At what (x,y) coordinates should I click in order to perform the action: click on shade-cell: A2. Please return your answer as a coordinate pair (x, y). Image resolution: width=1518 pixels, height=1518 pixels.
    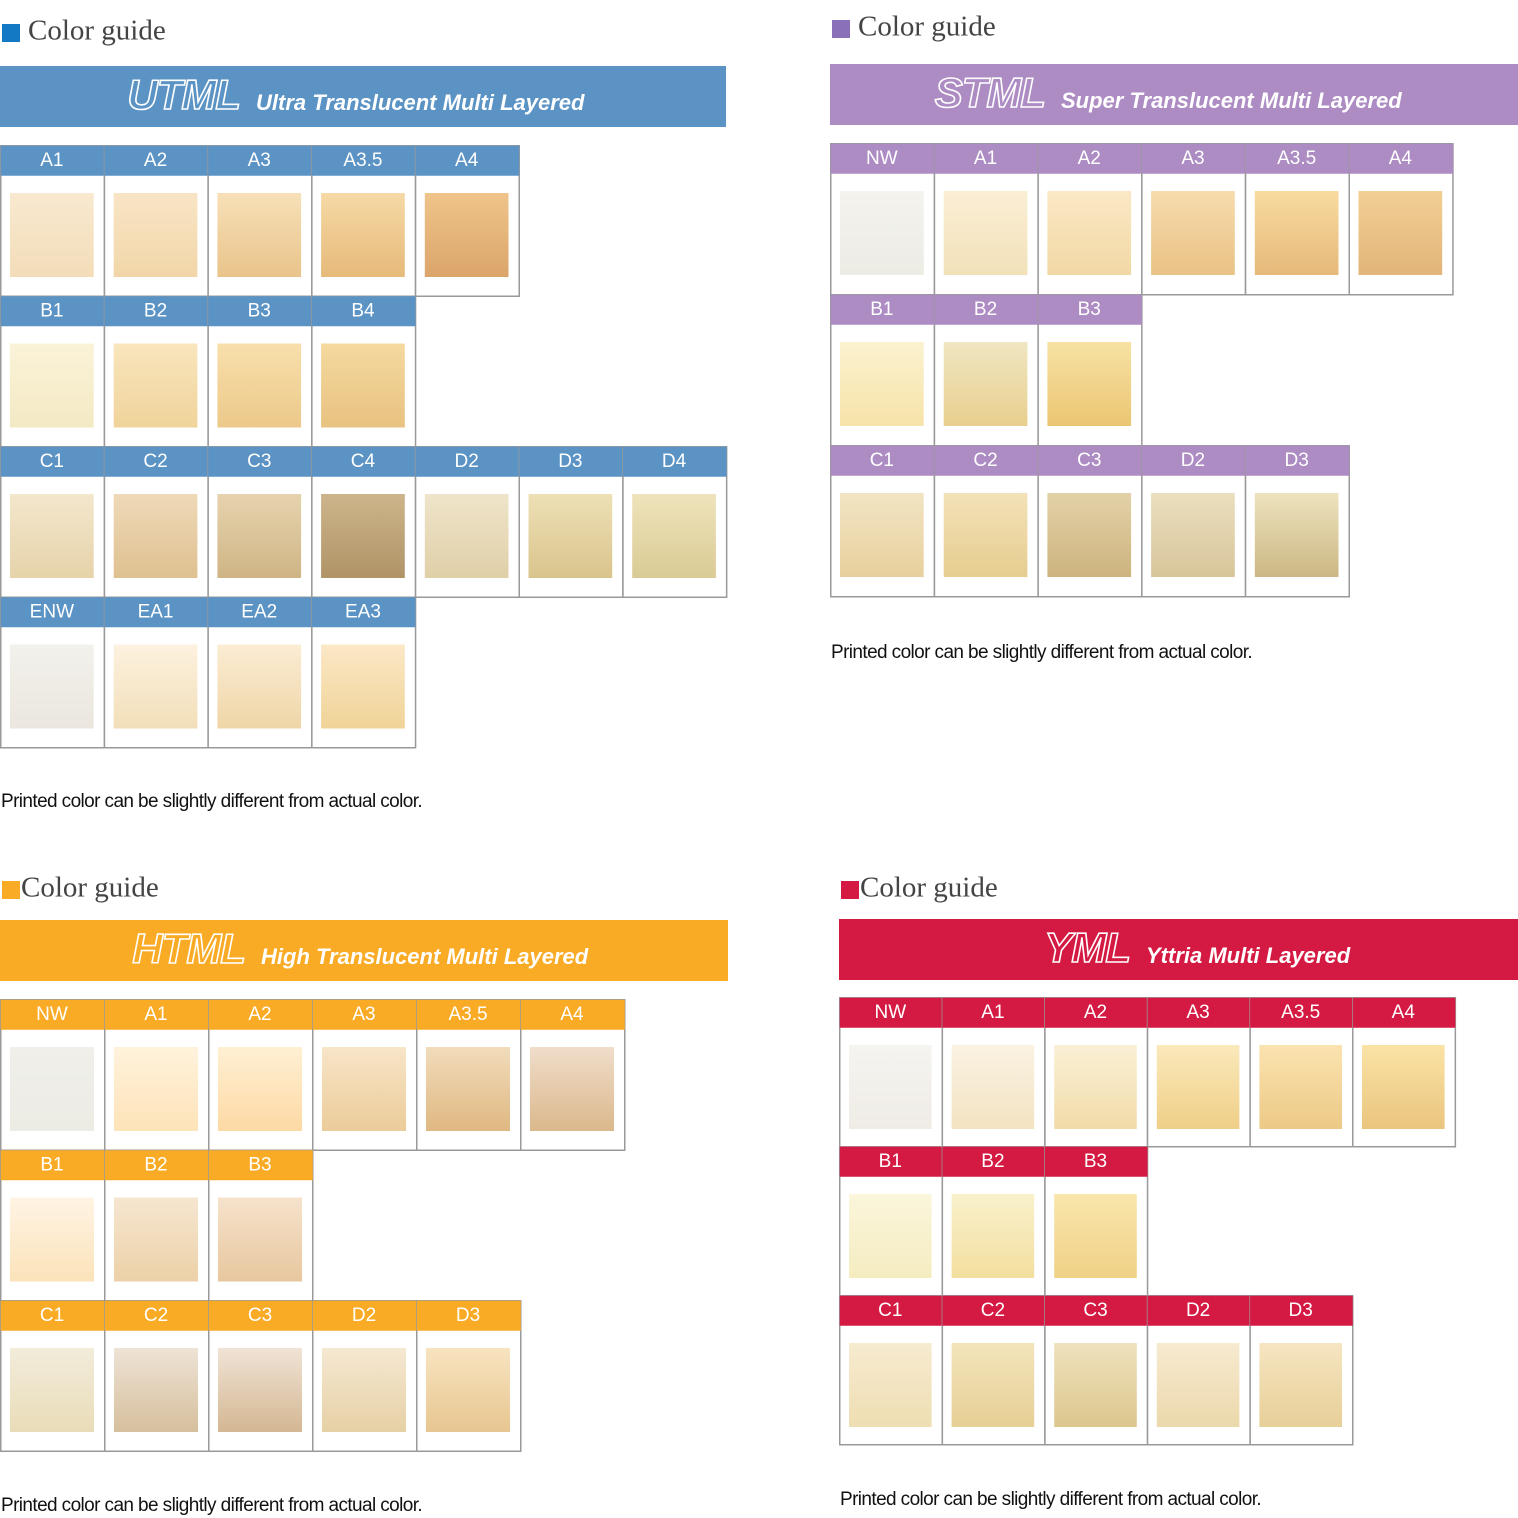
    Looking at the image, I should click on (156, 221).